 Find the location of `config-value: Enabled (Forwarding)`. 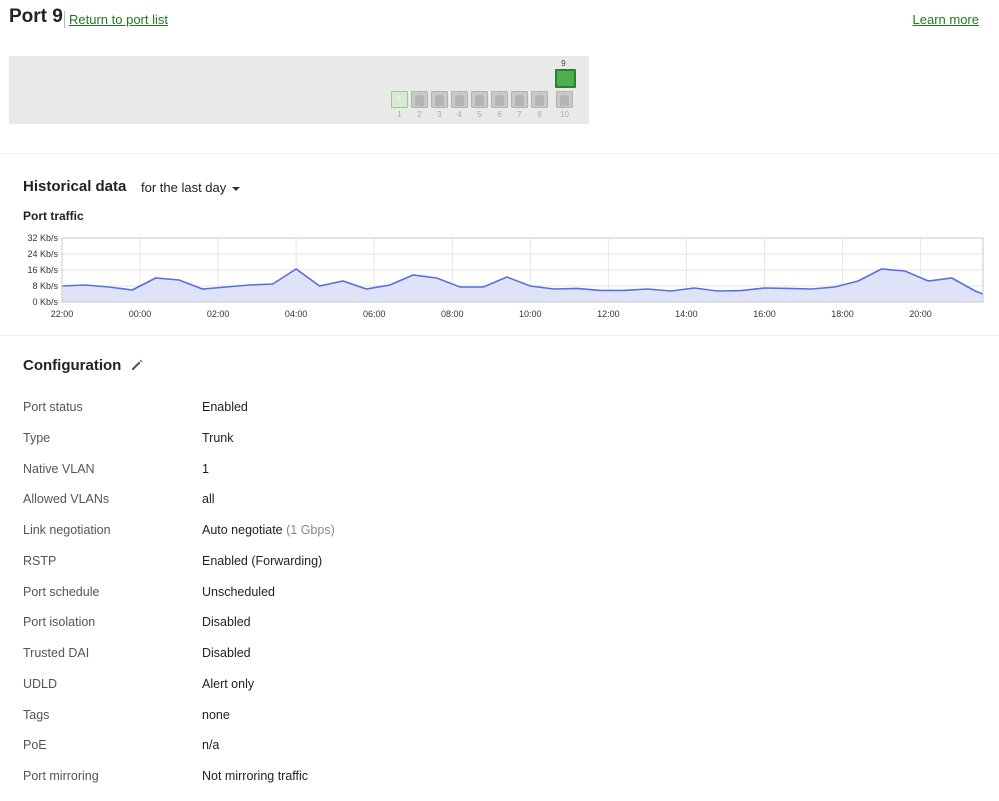

config-value: Enabled (Forwarding) is located at coordinates (262, 561).